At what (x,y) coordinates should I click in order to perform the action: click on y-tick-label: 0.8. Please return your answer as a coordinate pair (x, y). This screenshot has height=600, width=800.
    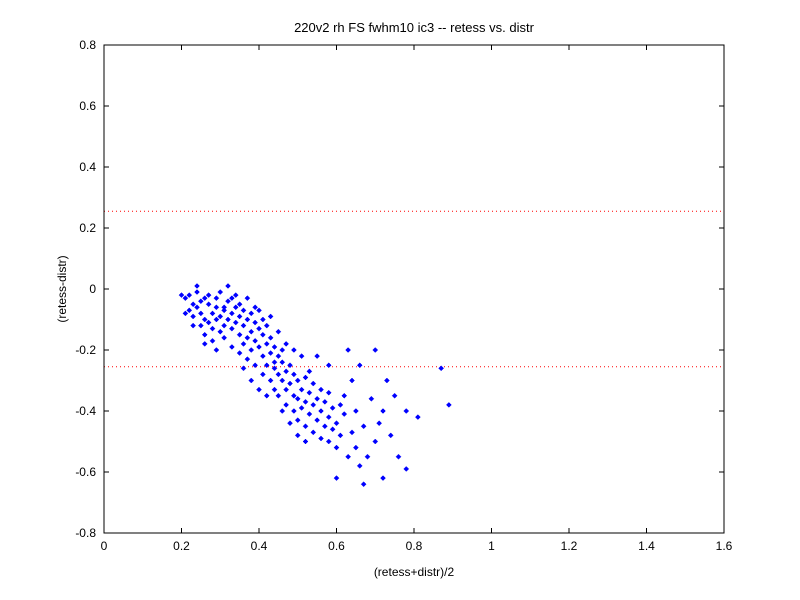
    Looking at the image, I should click on (87, 45).